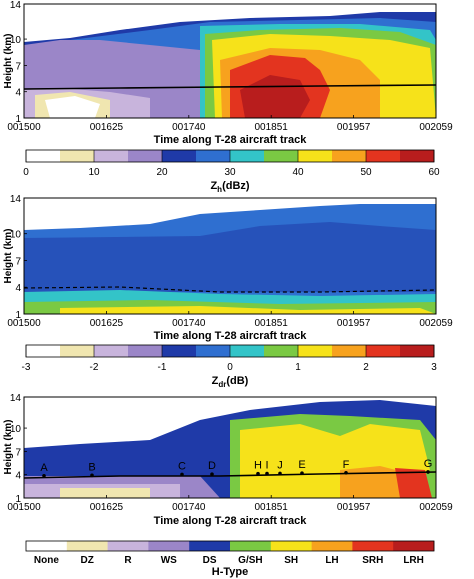 The image size is (474, 579). Describe the element at coordinates (91, 467) in the screenshot. I see `annotation-label: B` at that location.